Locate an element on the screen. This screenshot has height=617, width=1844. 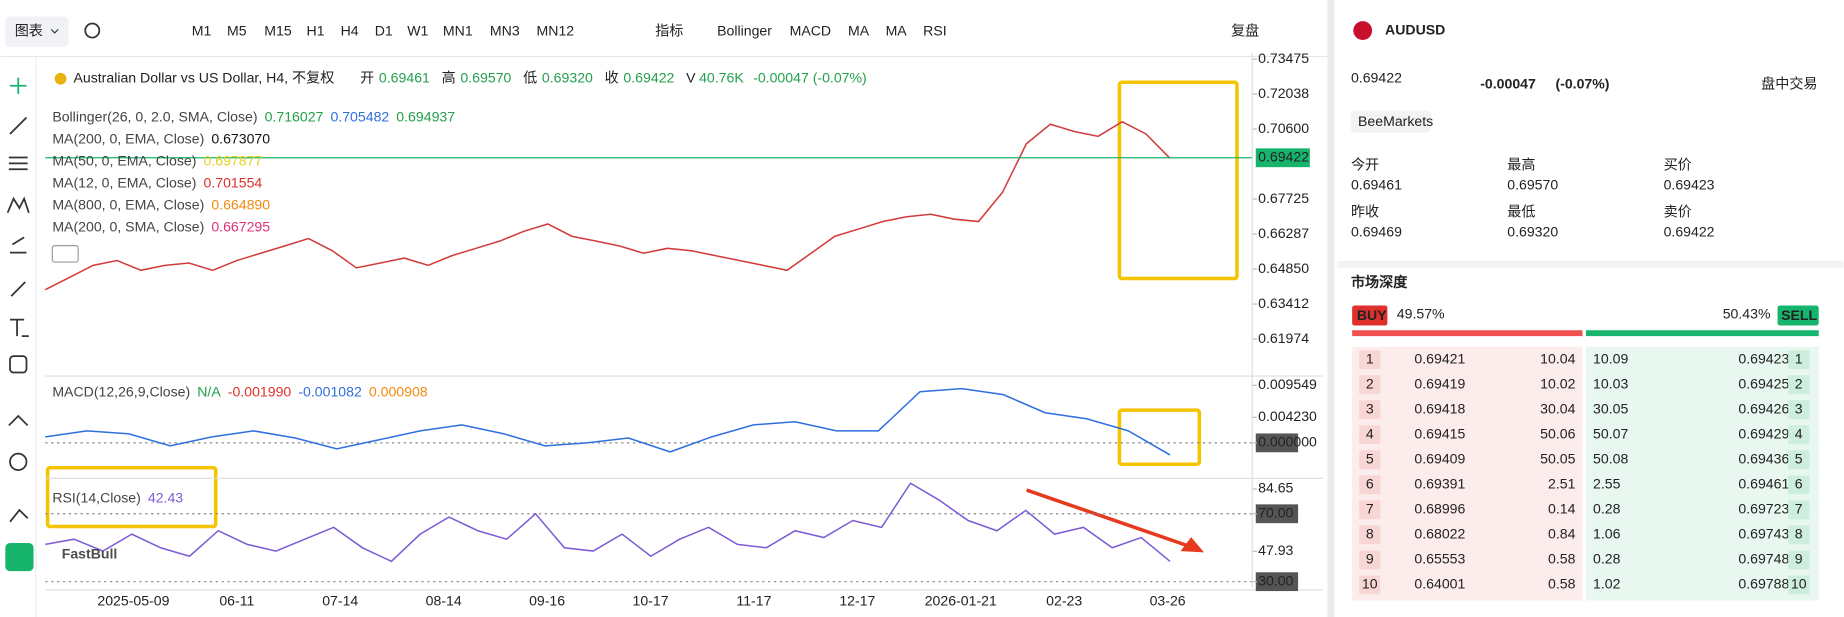
replay-button: 复盘 is located at coordinates (1245, 30).